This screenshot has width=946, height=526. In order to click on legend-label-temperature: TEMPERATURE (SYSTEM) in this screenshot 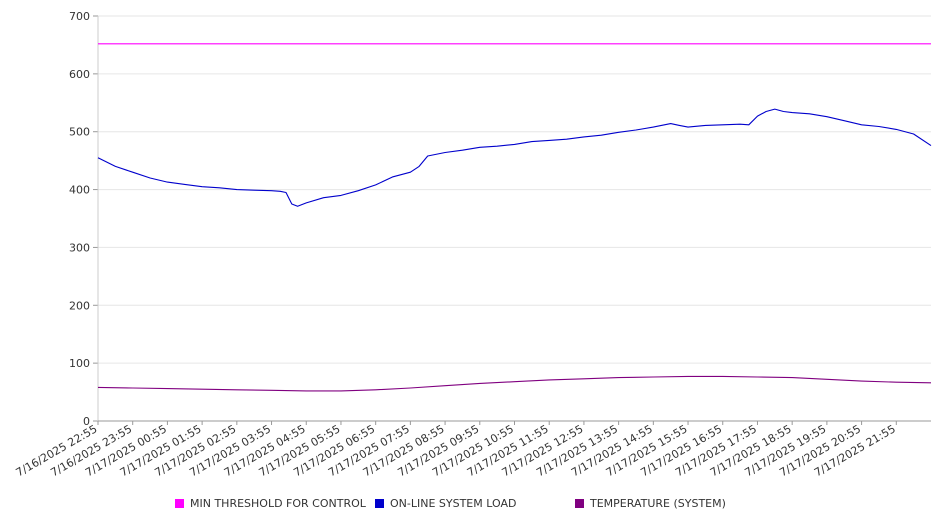, I will do `click(658, 503)`.